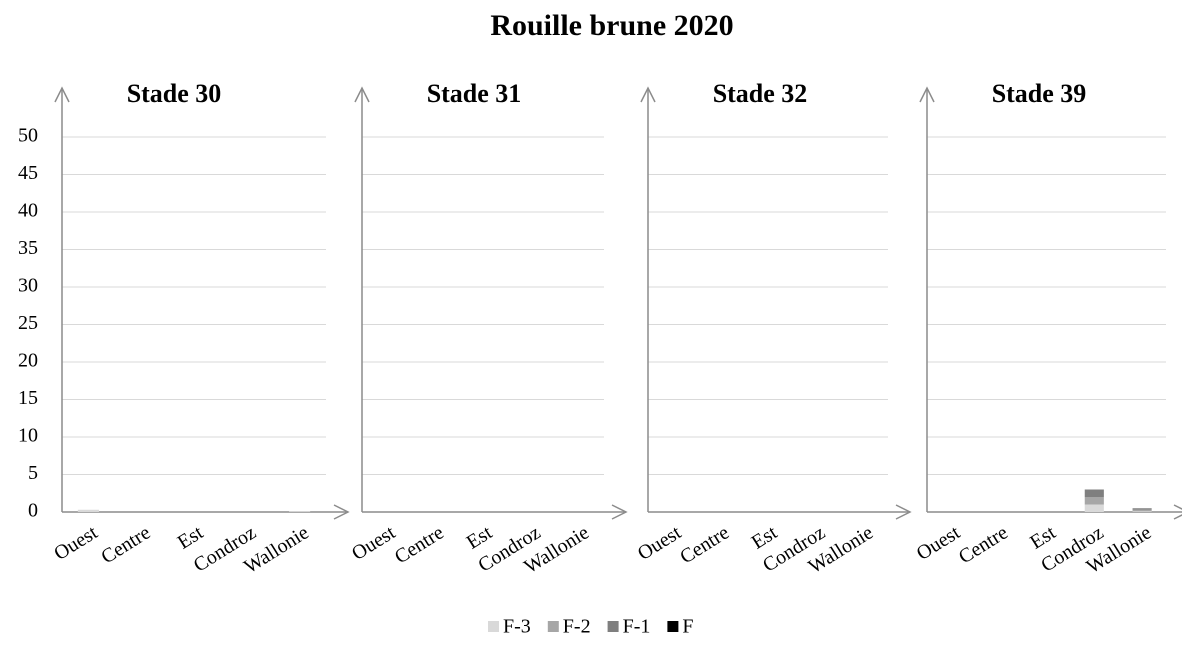 Image resolution: width=1182 pixels, height=664 pixels. Describe the element at coordinates (28, 436) in the screenshot. I see `y-tick-label: 10` at that location.